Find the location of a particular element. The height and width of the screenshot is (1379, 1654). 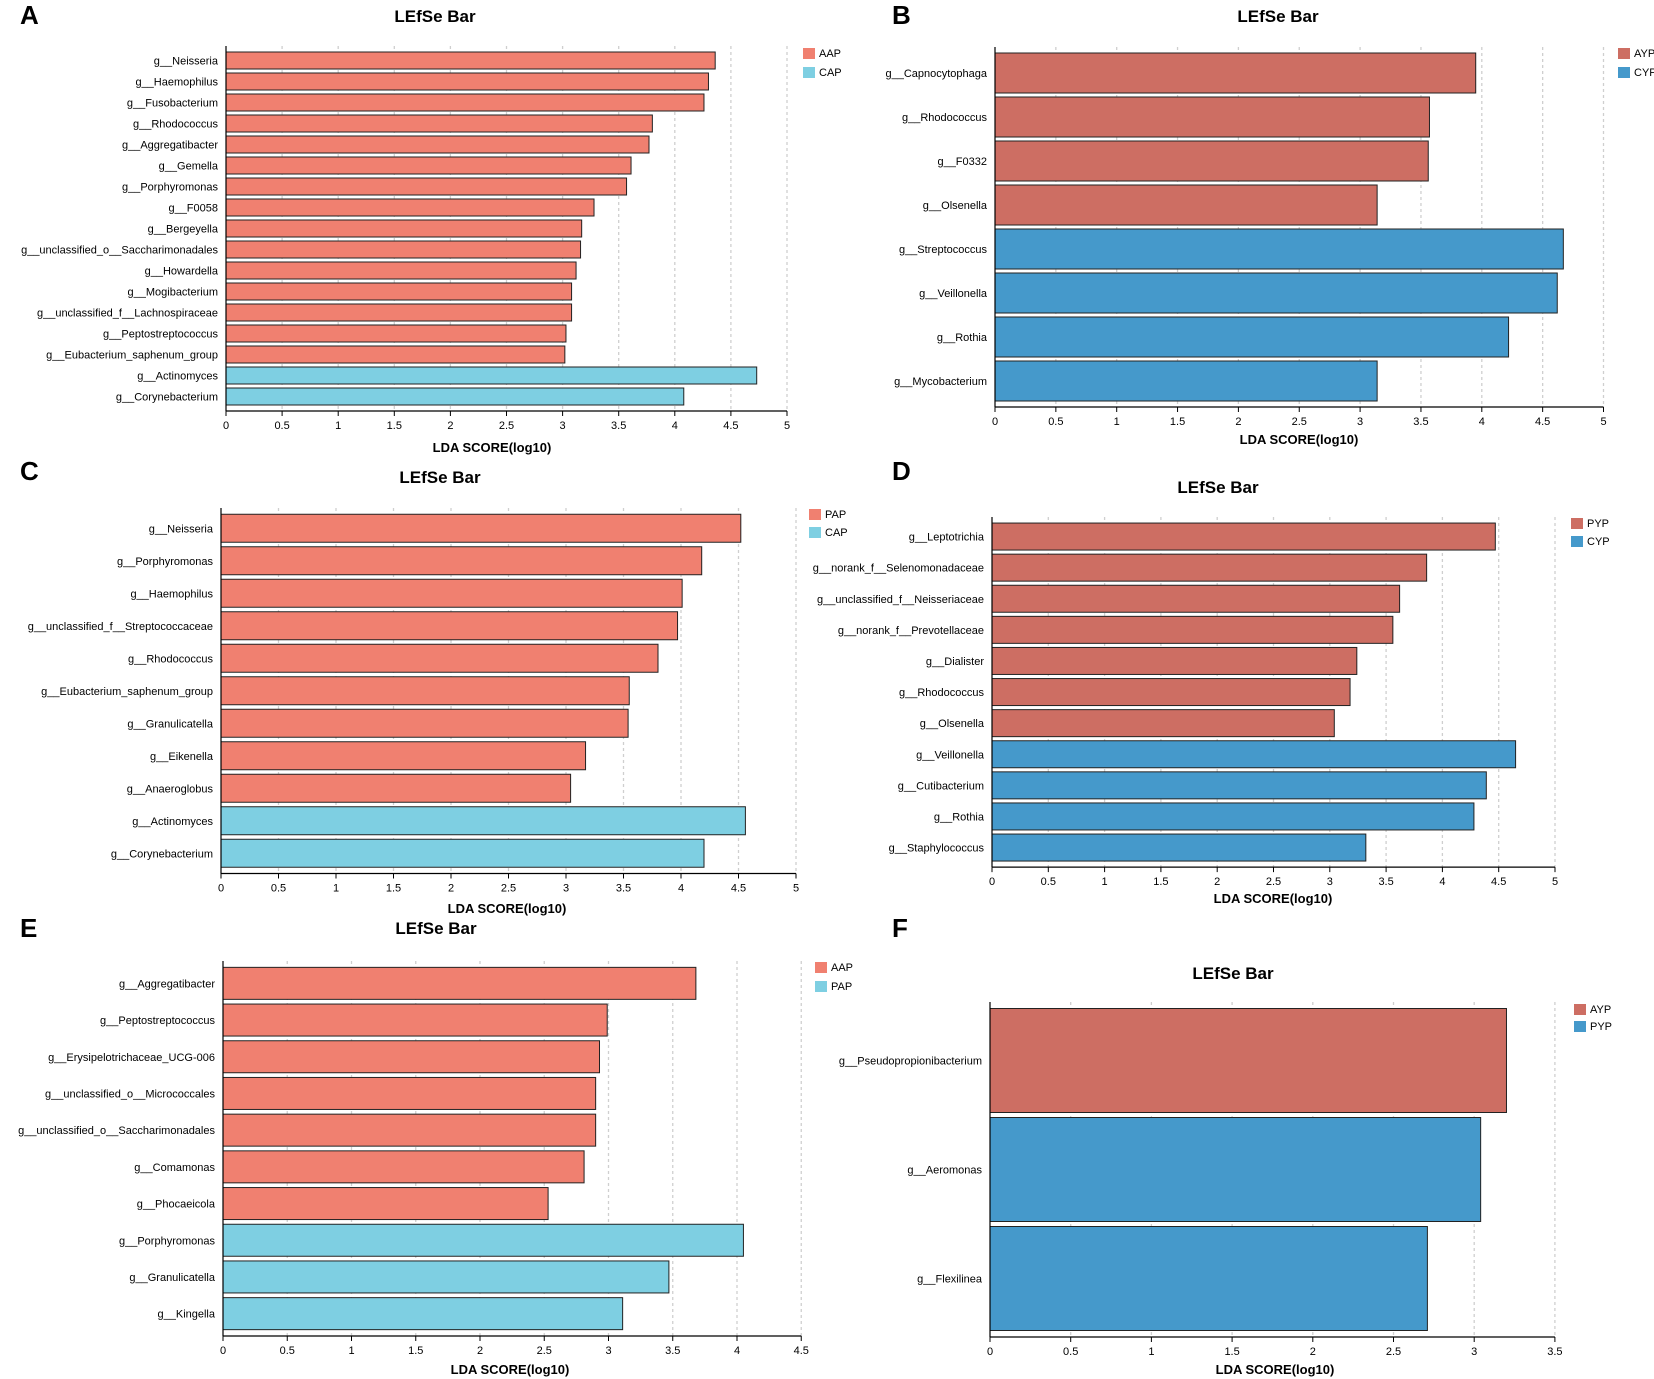

category-label: g__F0332 is located at coordinates (962, 162).